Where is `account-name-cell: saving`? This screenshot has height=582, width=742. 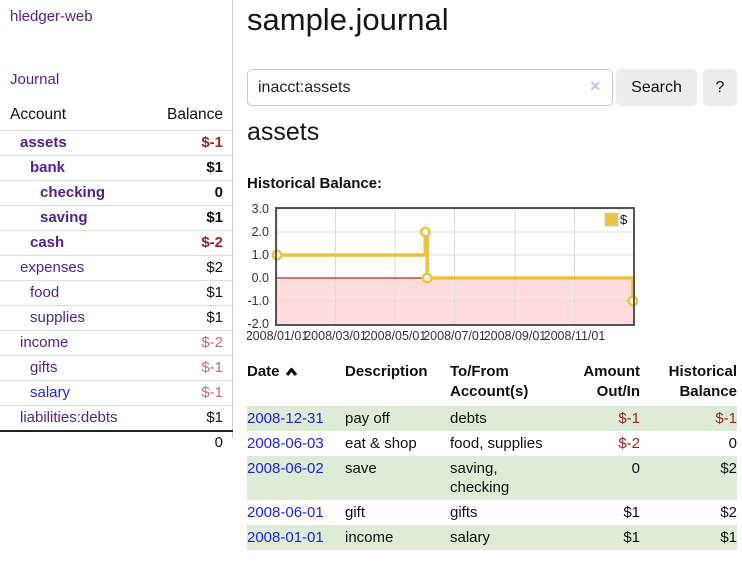
account-name-cell: saving is located at coordinates (75, 218).